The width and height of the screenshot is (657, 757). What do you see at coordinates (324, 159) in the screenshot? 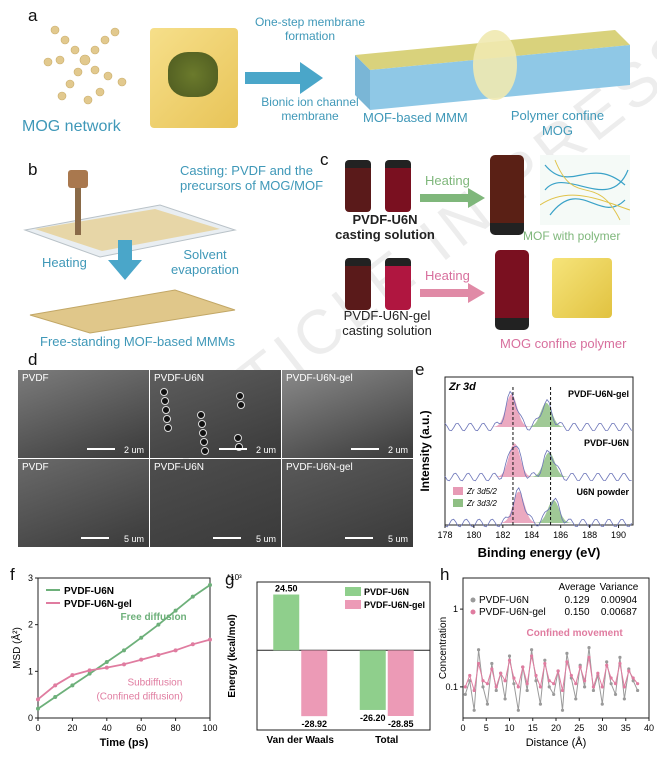
I see `panel-label-c: c` at bounding box center [324, 159].